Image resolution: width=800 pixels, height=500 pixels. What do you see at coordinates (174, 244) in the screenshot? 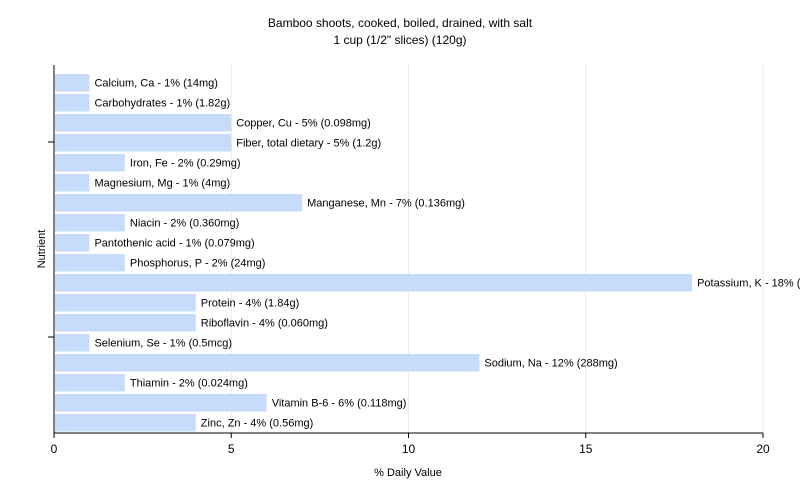
I see `bar-label: Pantothenic acid - 1% (0.079mg)` at bounding box center [174, 244].